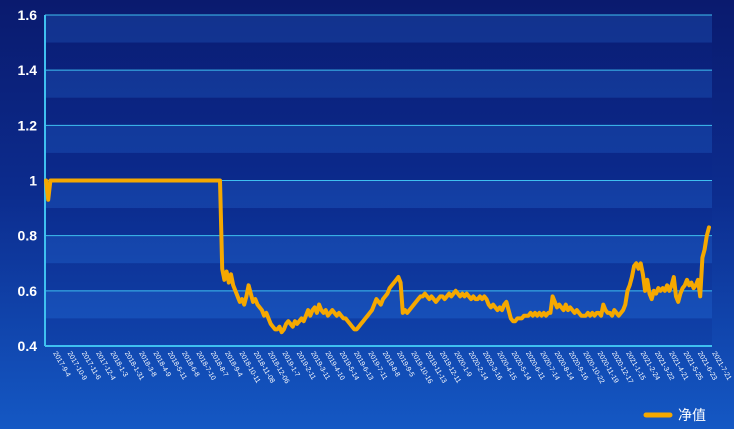 Image resolution: width=734 pixels, height=429 pixels. What do you see at coordinates (674, 416) in the screenshot?
I see `legend: 净值` at bounding box center [674, 416].